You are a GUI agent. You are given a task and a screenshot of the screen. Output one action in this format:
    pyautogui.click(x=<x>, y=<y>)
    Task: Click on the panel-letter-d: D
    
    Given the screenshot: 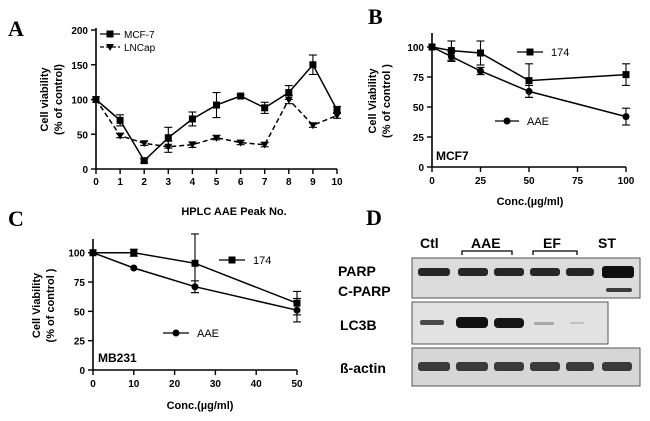 What is the action you would take?
    pyautogui.click(x=374, y=217)
    